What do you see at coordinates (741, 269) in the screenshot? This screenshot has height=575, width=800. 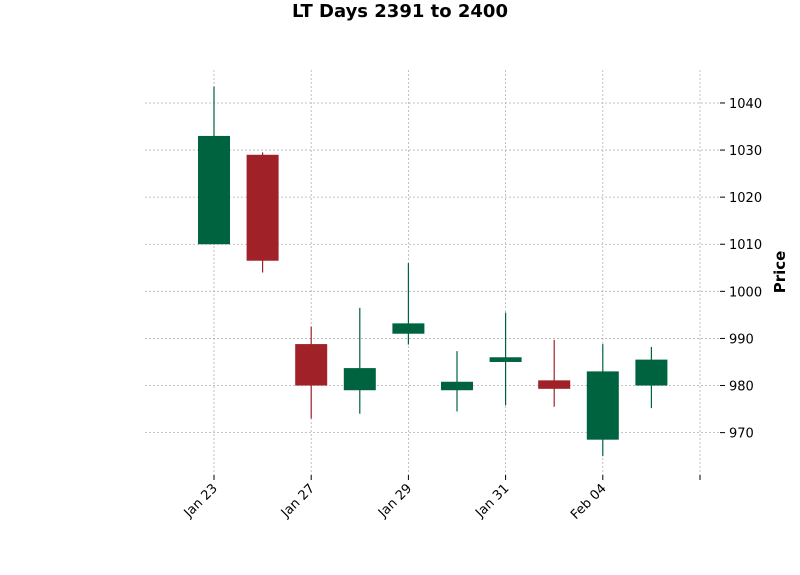 I see `y-axis: 970 980 990 1000 1010 1020 1030 1040` at bounding box center [741, 269].